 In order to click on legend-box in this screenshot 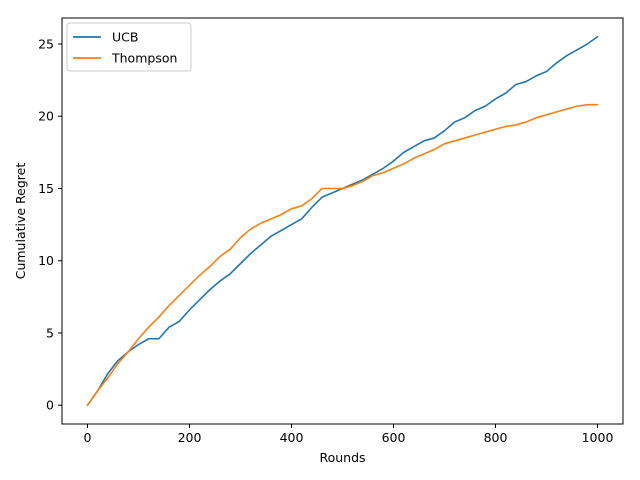, I will do `click(129, 47)`.